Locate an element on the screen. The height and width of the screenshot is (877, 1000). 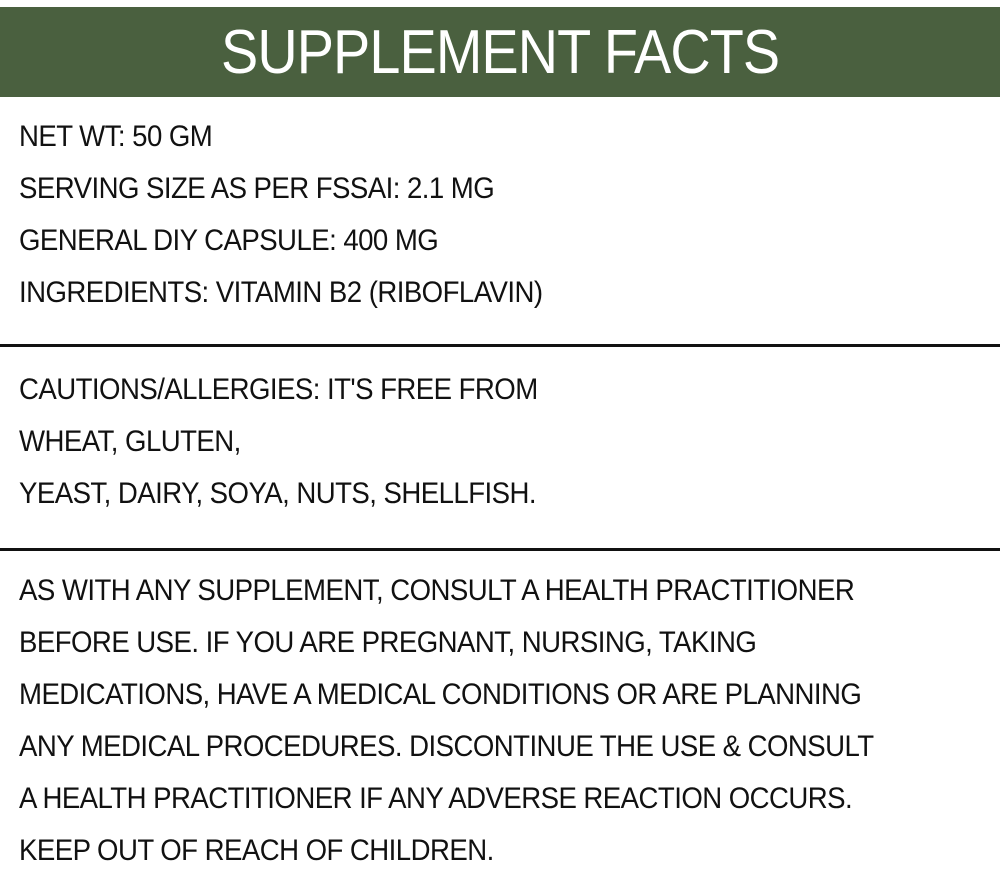
serving-size: SERVING SIZE AS PER FSSAI: 2.1 MG is located at coordinates (257, 188).